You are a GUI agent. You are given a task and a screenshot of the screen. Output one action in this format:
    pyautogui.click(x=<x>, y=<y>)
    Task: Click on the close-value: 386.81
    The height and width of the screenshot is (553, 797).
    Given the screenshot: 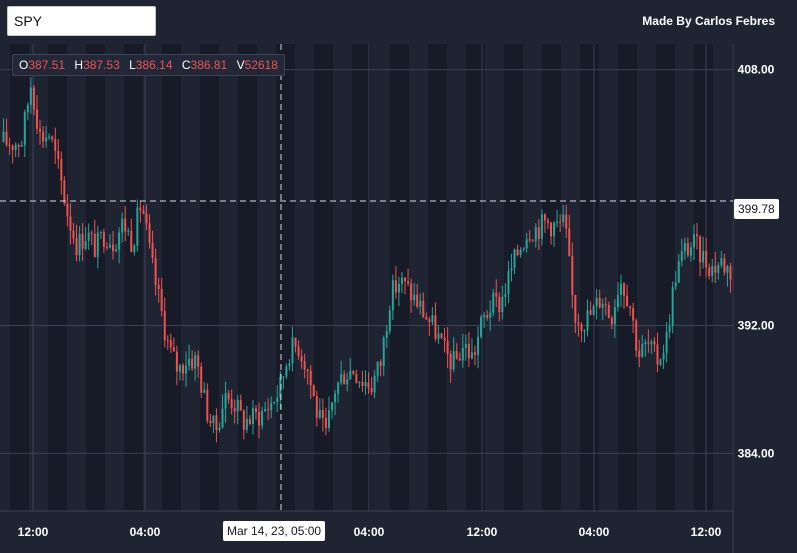 What is the action you would take?
    pyautogui.click(x=209, y=65)
    